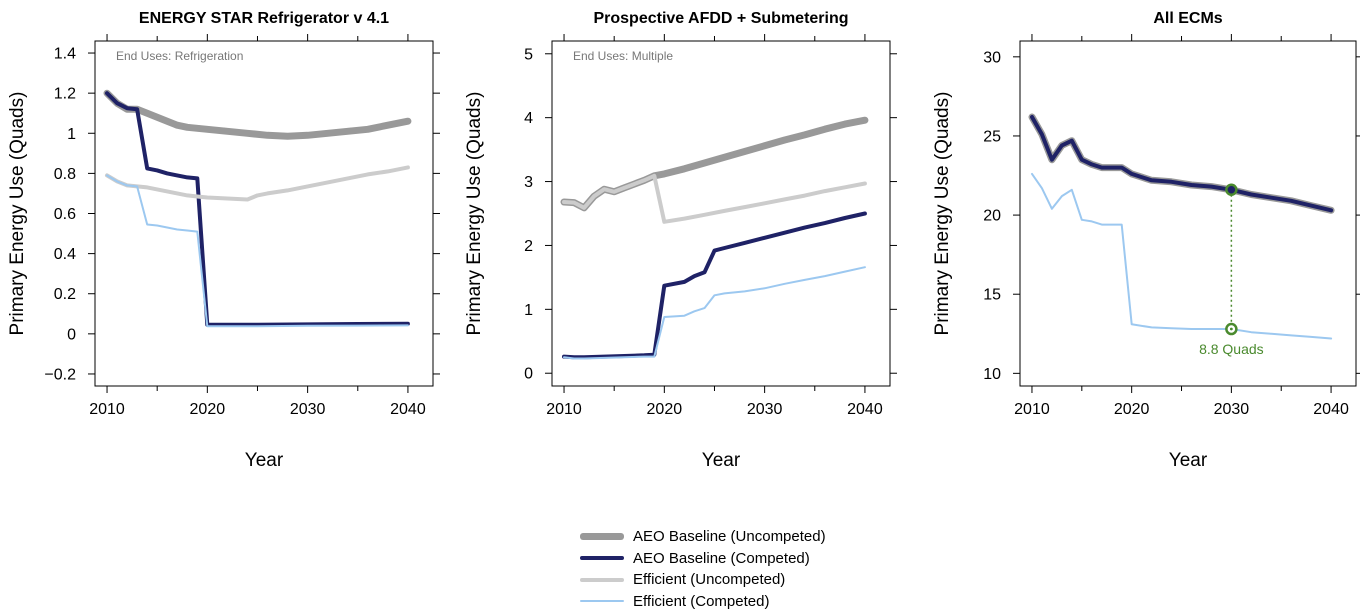  I want to click on y-tick-label: 20, so click(992, 216).